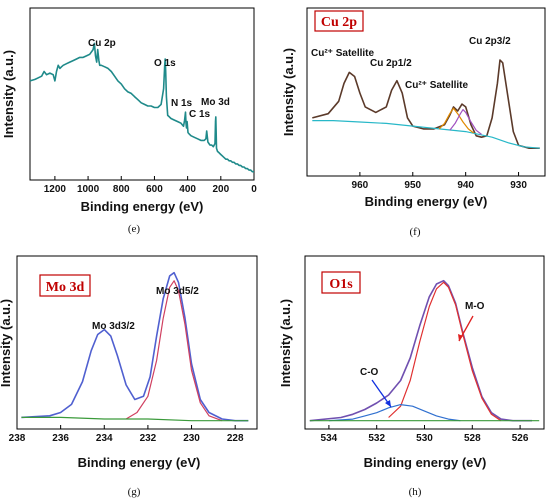 This screenshot has height=503, width=550. I want to click on panel-e-peak-mo3d: Mo 3d, so click(215, 102).